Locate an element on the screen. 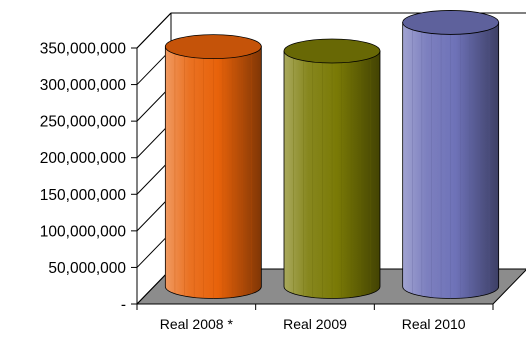 This screenshot has width=526, height=337. y-tick-label: 200,000,000 is located at coordinates (83, 158).